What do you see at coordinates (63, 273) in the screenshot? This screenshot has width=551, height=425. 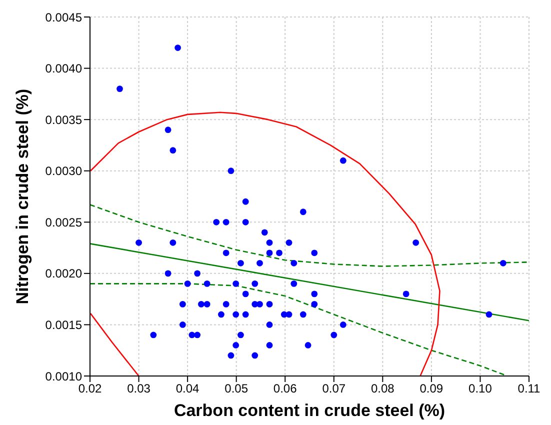 I see `y-tick-label: 0.0020` at bounding box center [63, 273].